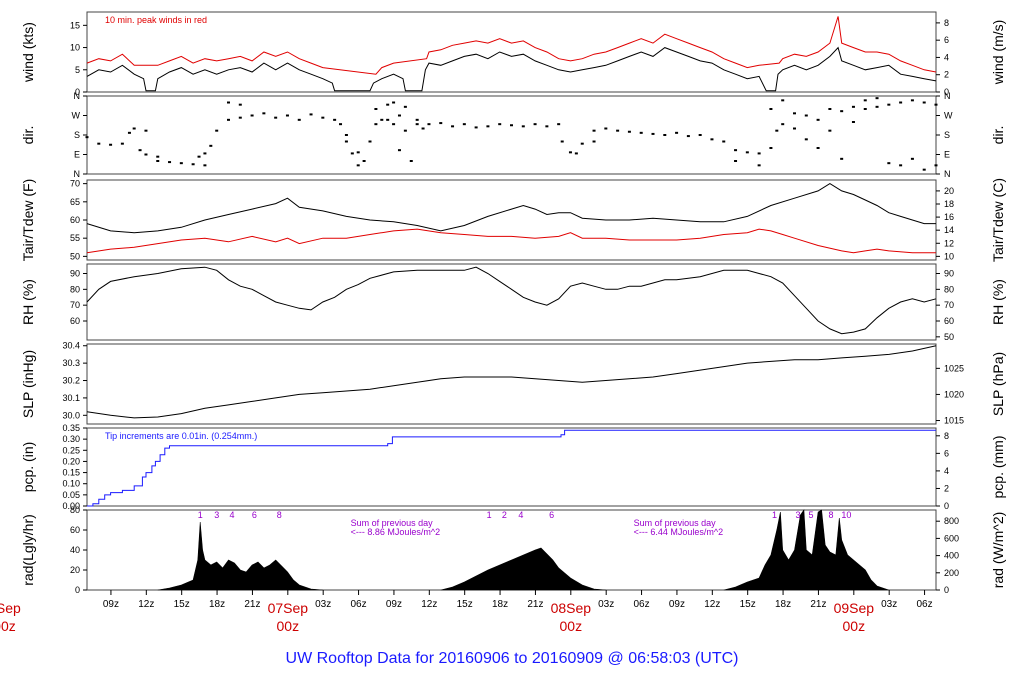 This screenshot has width=1024, height=700. What do you see at coordinates (200, 515) in the screenshot?
I see `sunshine-marker: 1` at bounding box center [200, 515].